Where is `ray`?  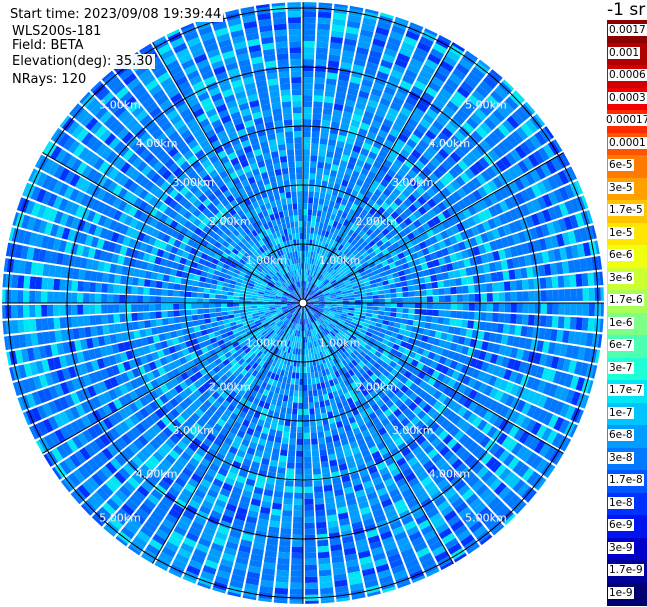 ray is located at coordinates (342, 451).